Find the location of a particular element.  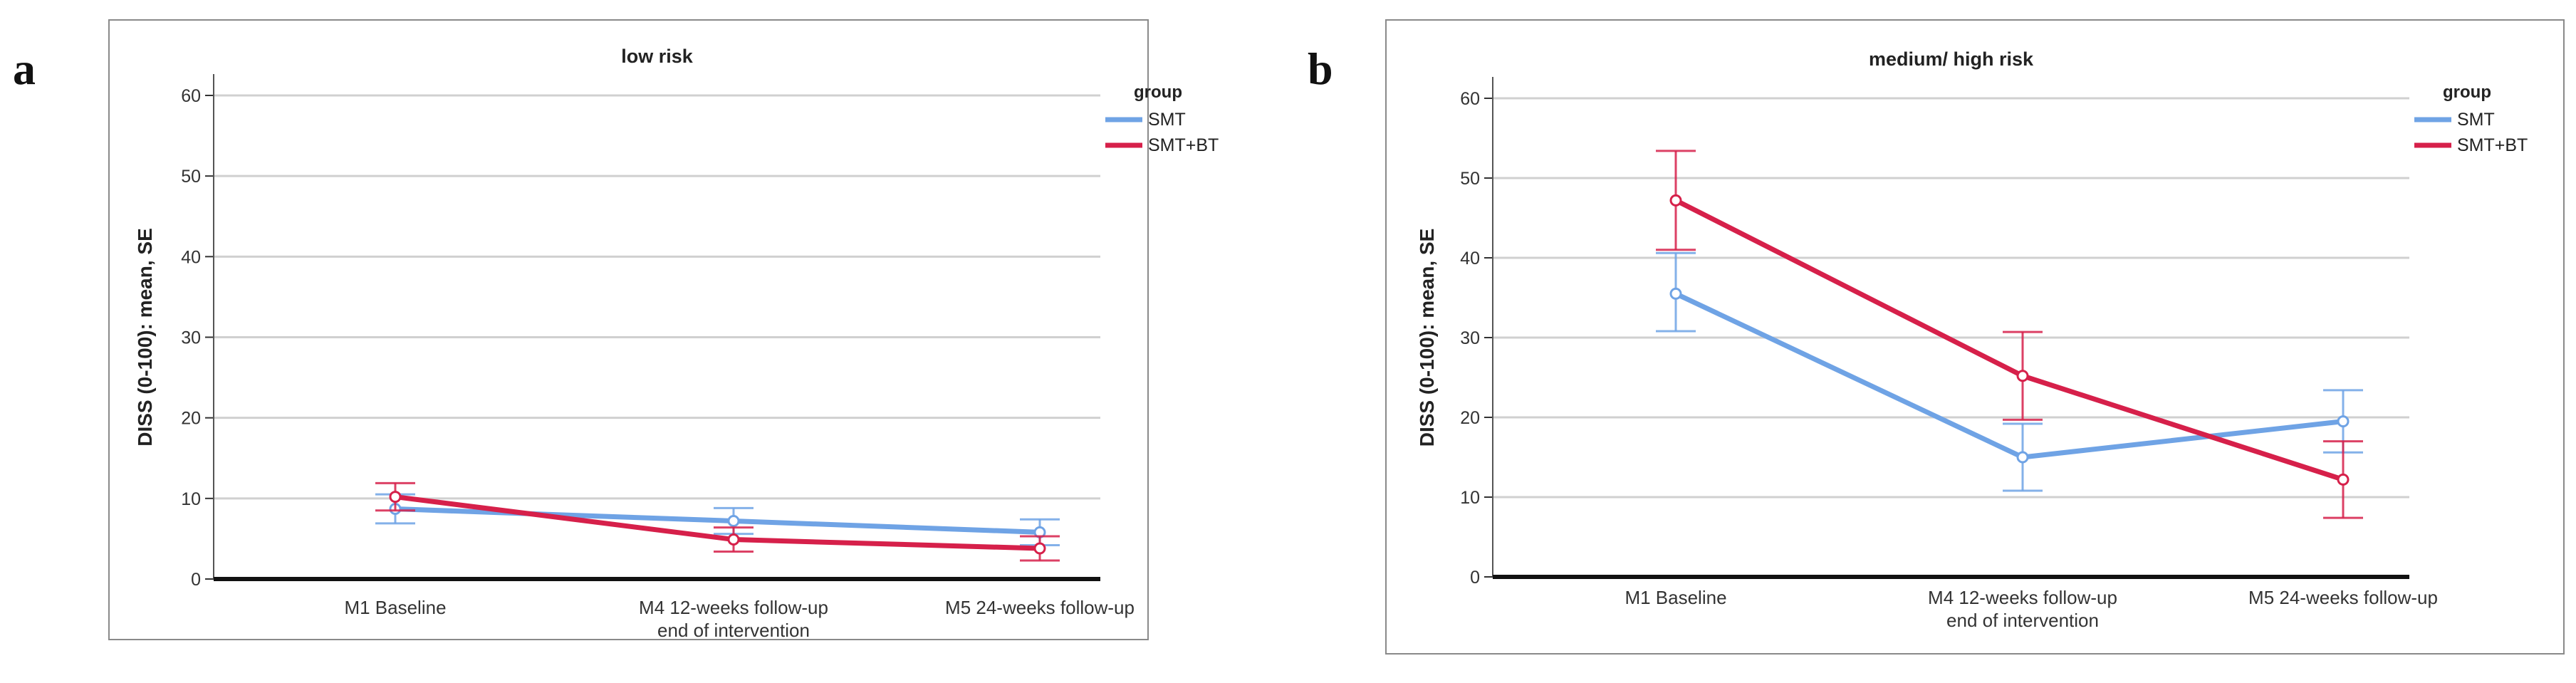

series-smt is located at coordinates (2009, 371).